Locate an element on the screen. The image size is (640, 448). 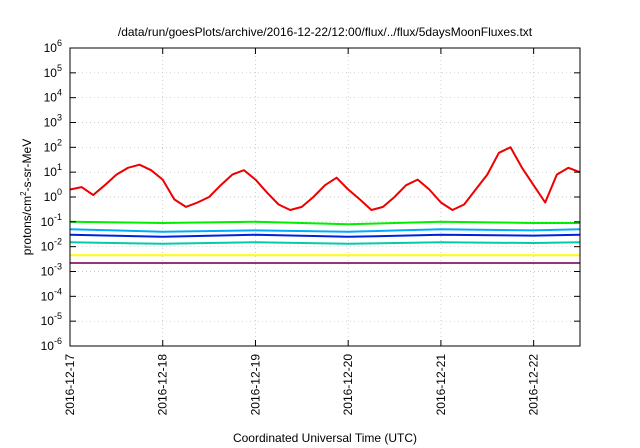
y-tick-exp: 3 is located at coordinates (59, 118).